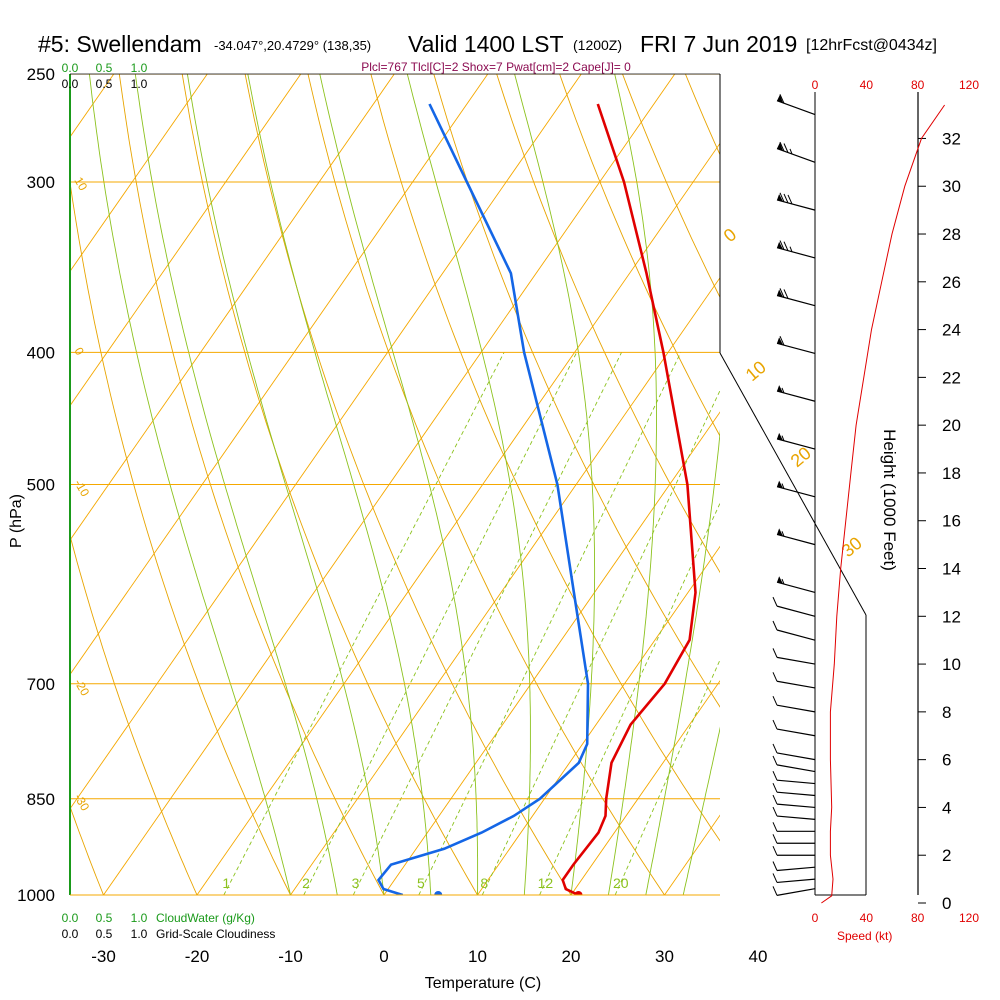 This screenshot has width=1000, height=1000. What do you see at coordinates (226, 883) in the screenshot?
I see `mixing-ratio-label: 1` at bounding box center [226, 883].